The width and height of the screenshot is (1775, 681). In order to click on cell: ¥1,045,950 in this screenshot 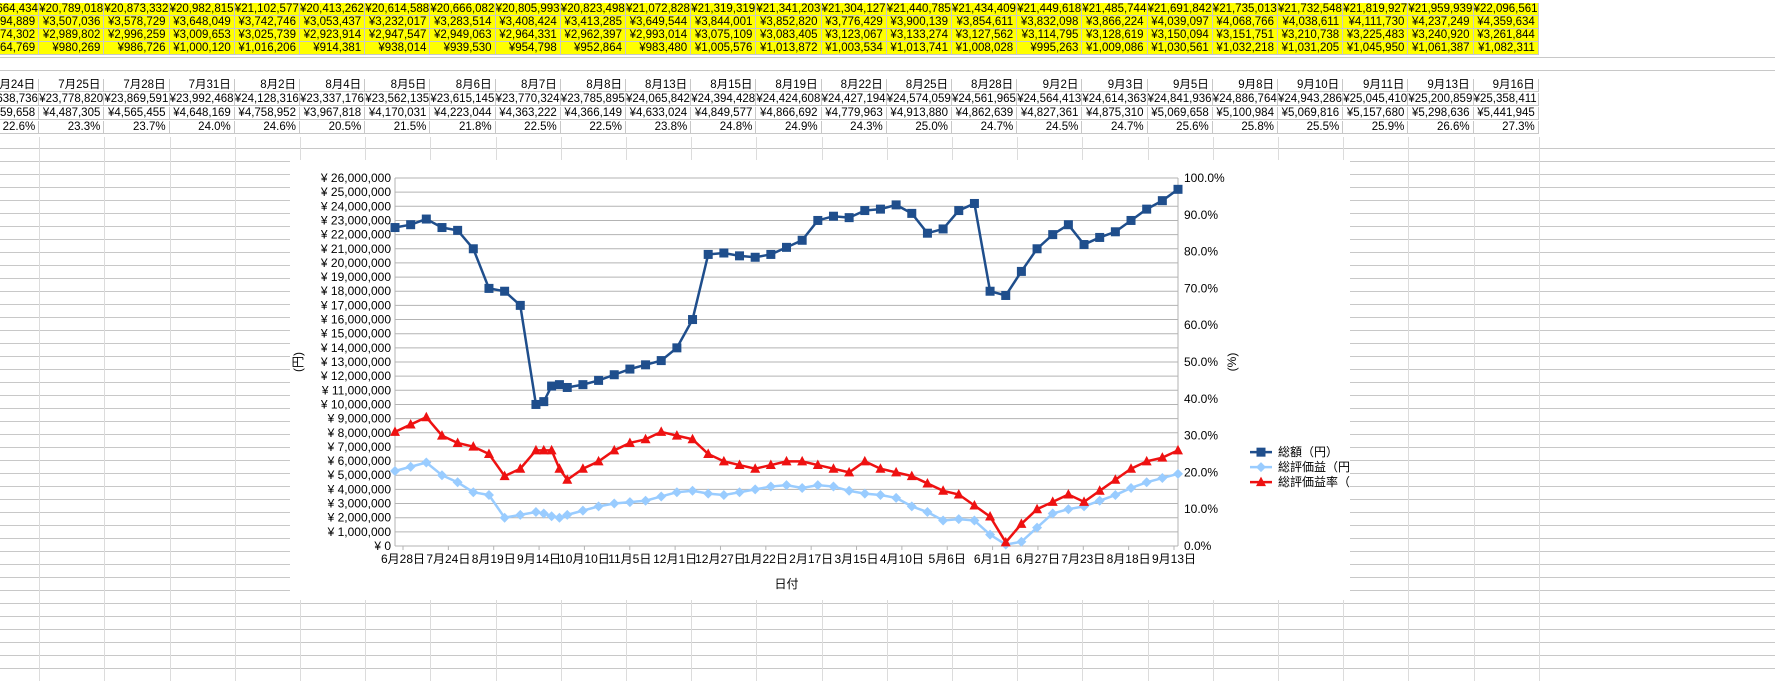, I will do `click(1376, 48)`.